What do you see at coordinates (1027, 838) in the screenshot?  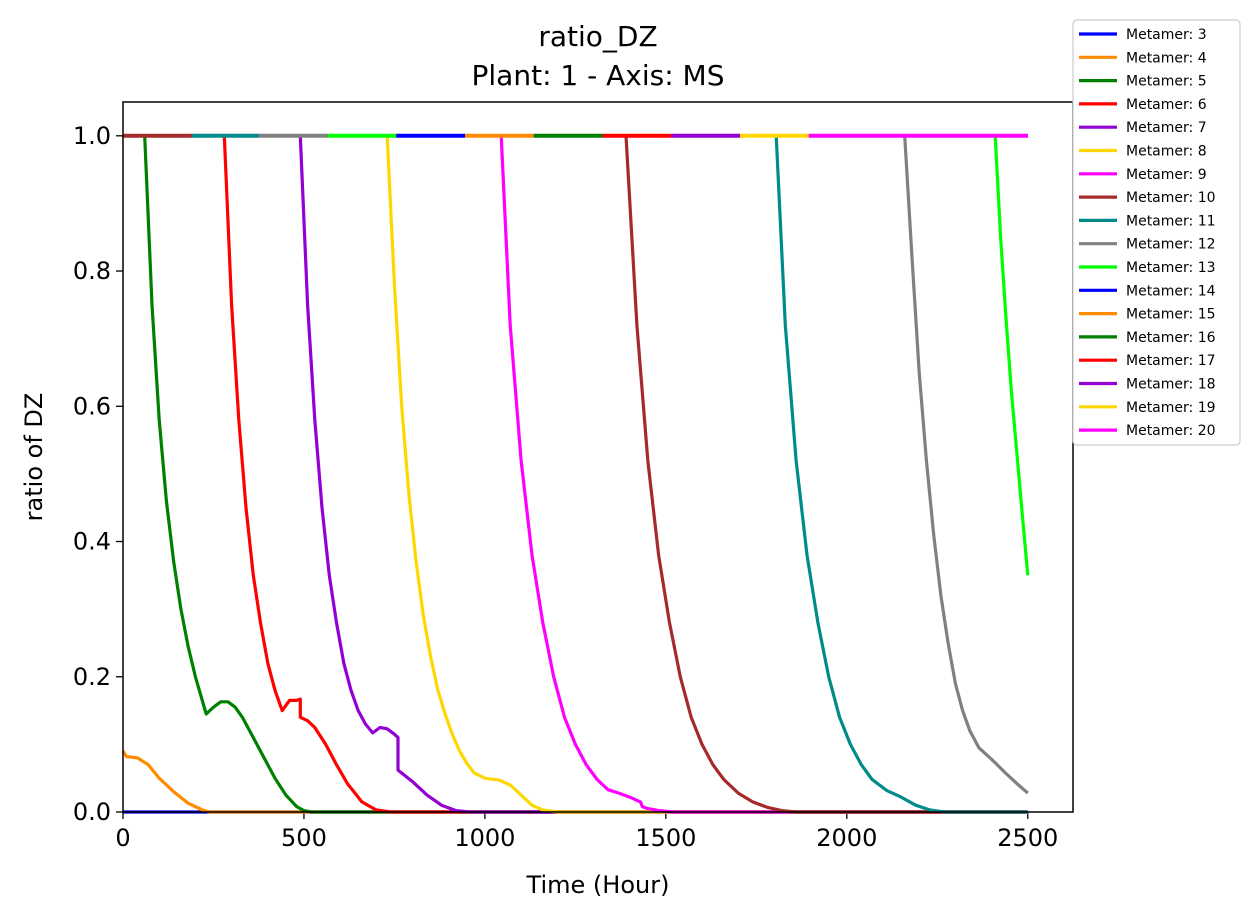 I see `x-tick-label: 2500` at bounding box center [1027, 838].